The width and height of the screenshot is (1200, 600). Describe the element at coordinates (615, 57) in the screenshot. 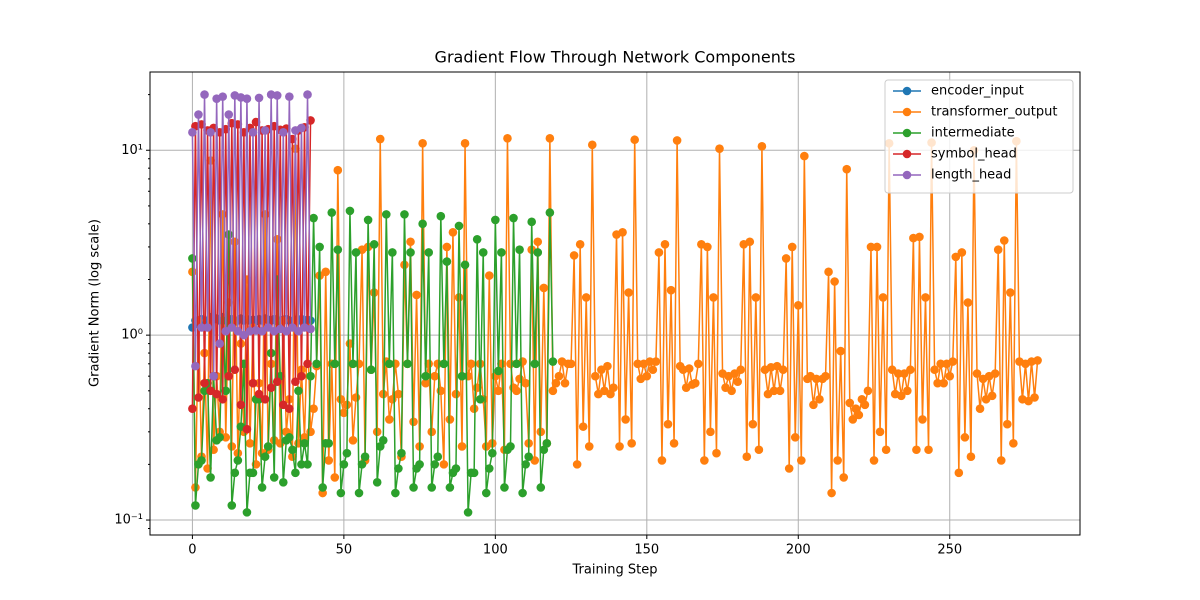

I see `chart-title: Gradient Flow Through Network Components` at that location.